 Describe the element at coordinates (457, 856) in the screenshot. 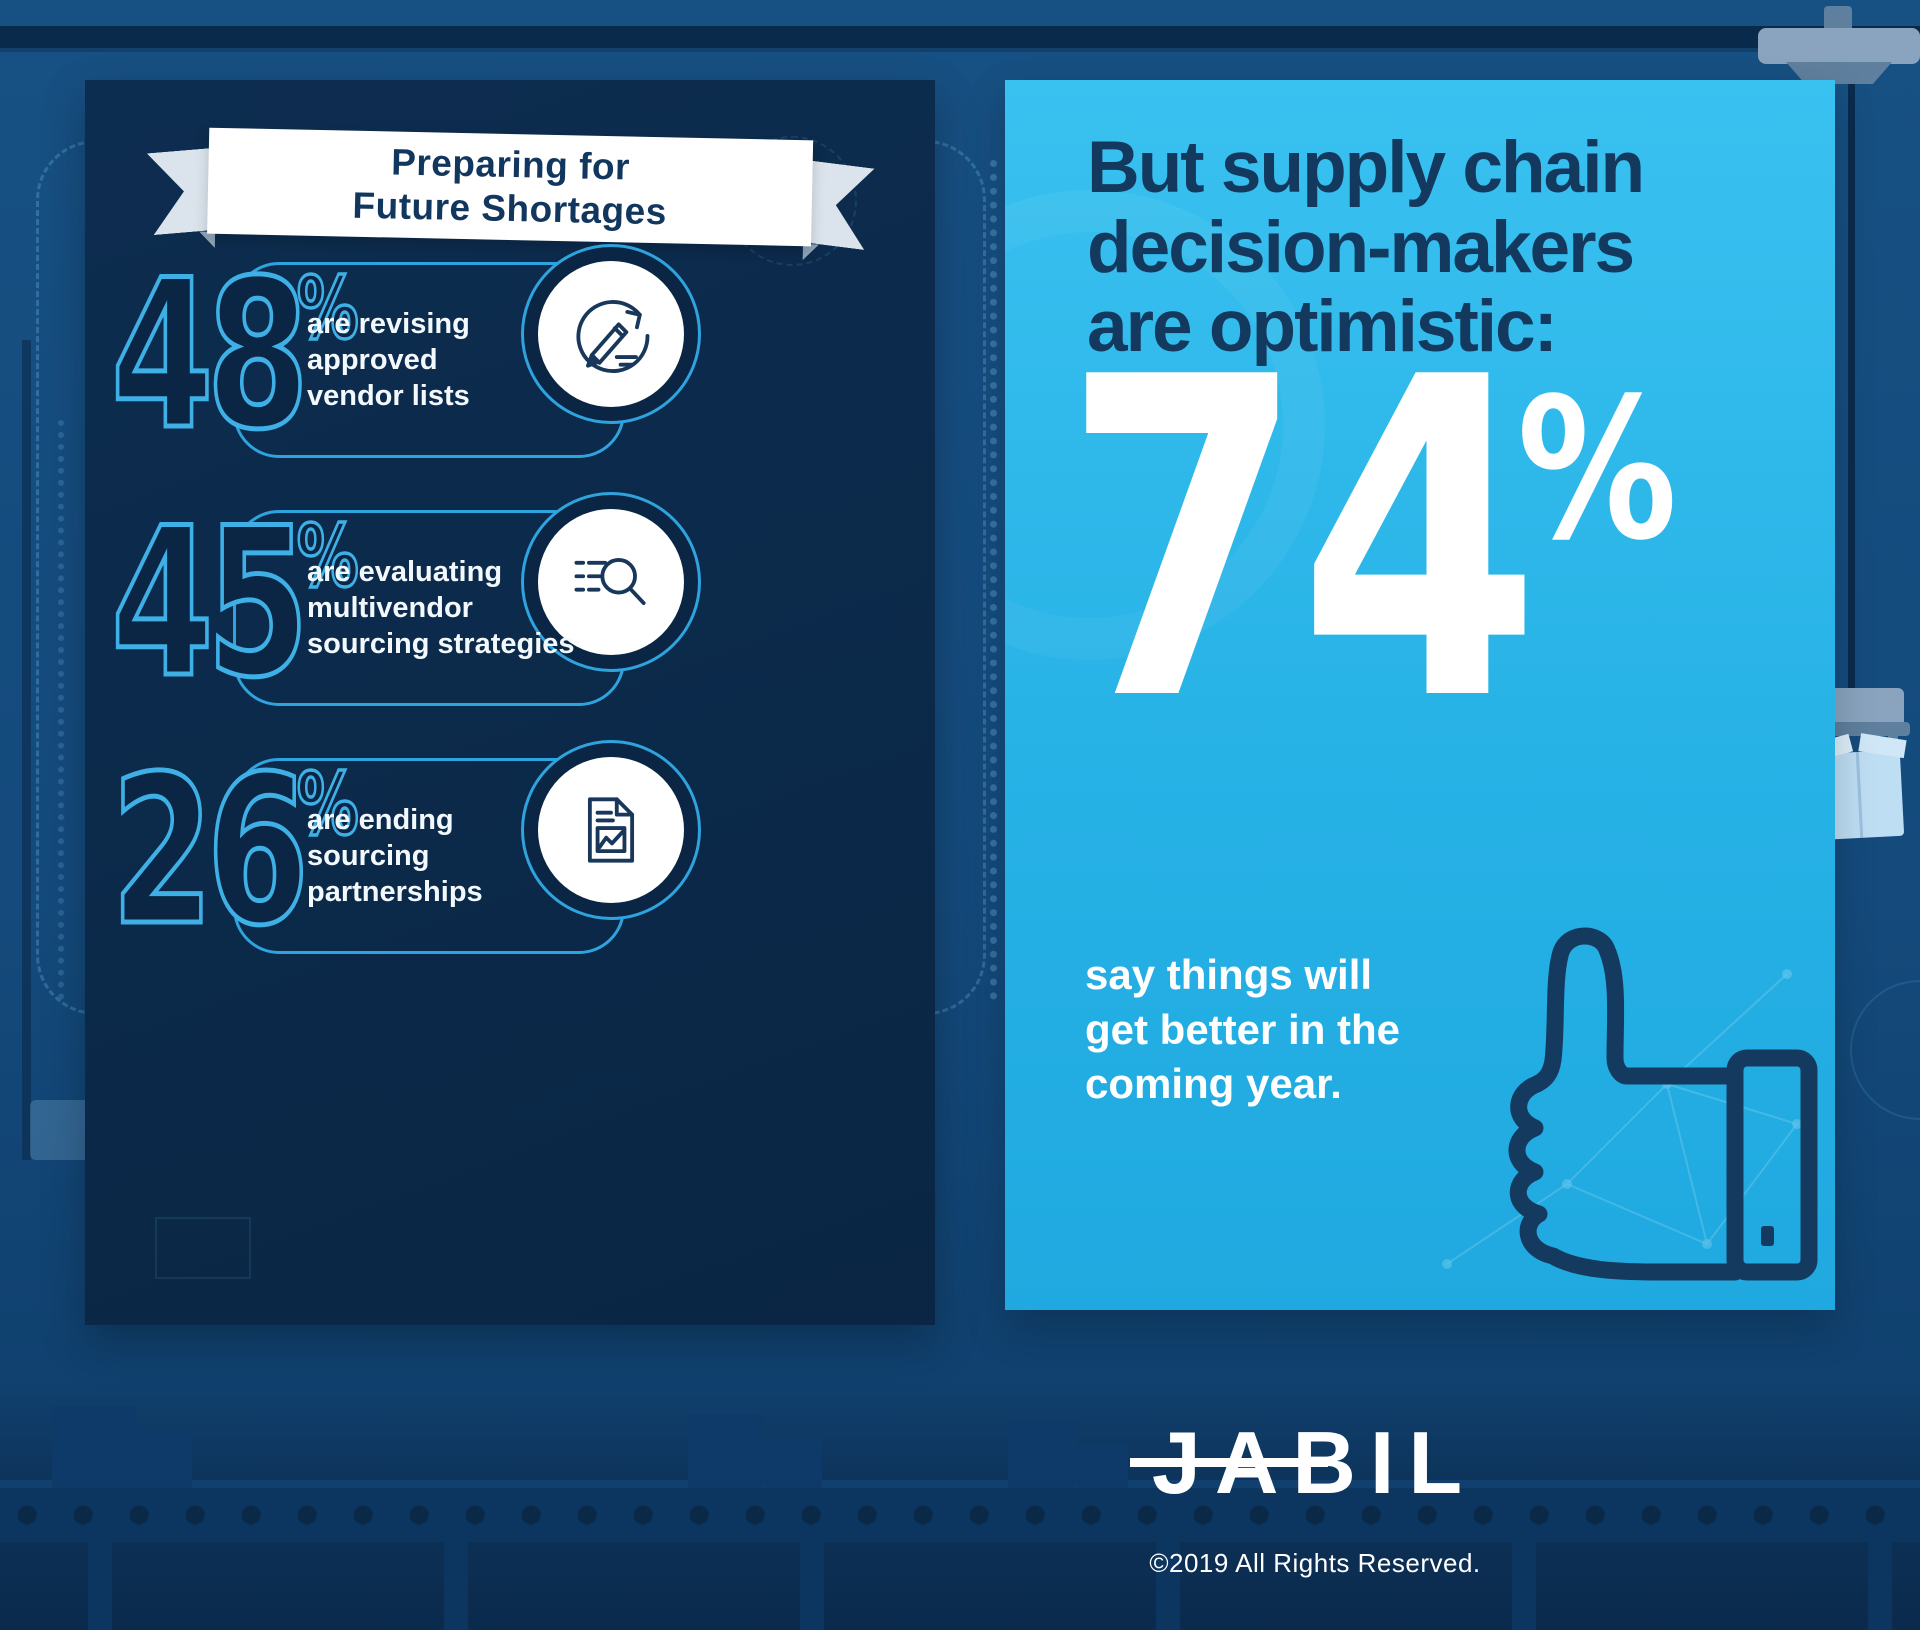

I see `stat-label: are ending sourcing partnerships` at that location.